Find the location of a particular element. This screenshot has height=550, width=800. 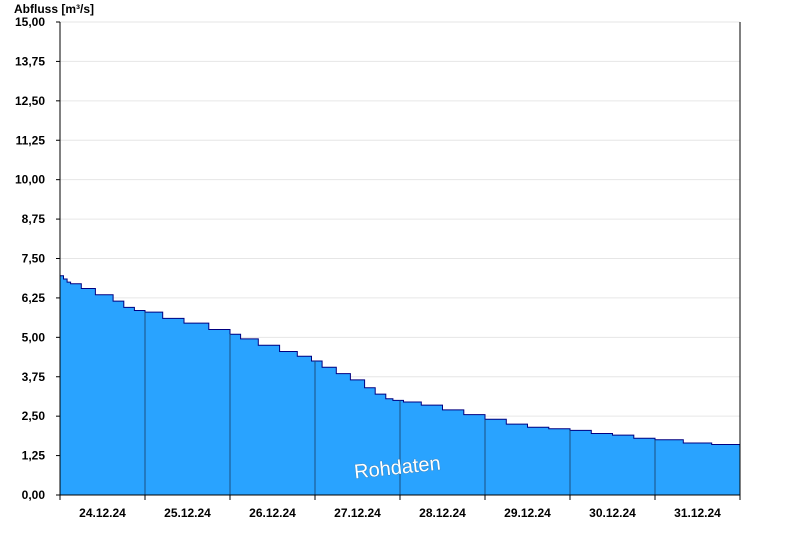

x-tick-label-4: 28.12.24 is located at coordinates (442, 513).